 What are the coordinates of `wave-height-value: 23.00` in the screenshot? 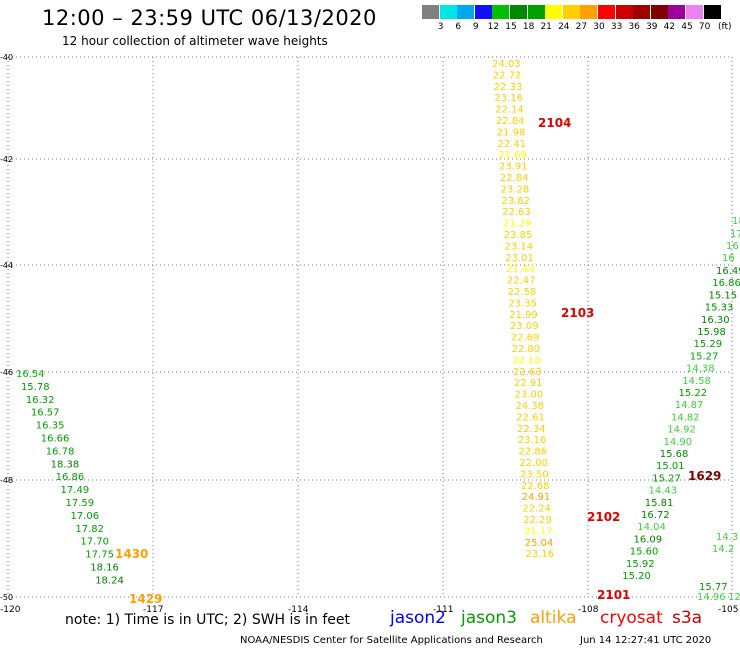 It's located at (529, 395).